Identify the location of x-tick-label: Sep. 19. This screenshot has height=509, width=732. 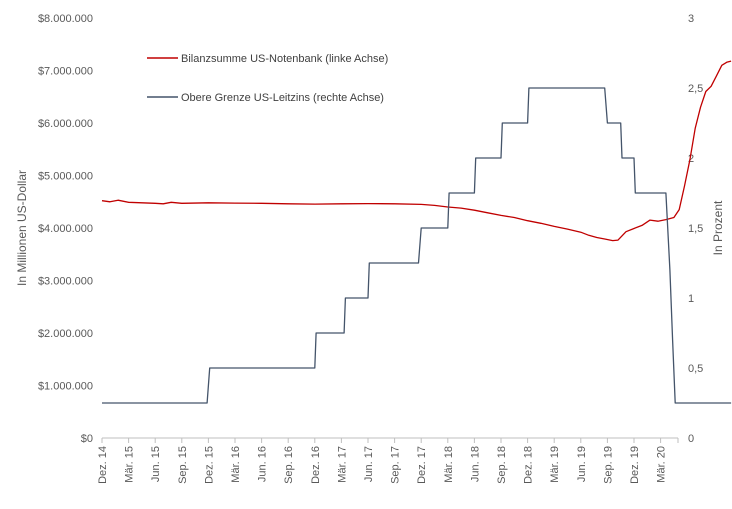
(608, 465).